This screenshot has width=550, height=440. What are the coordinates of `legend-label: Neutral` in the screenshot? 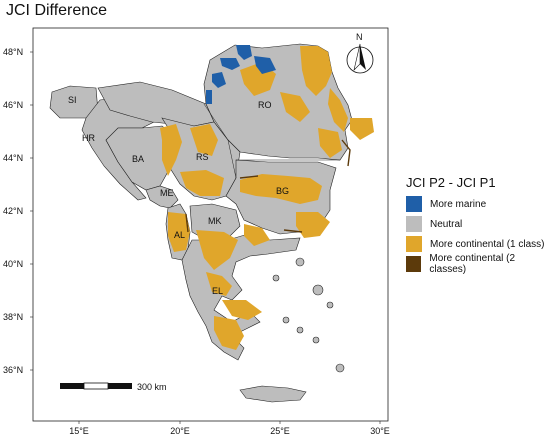 It's located at (446, 224).